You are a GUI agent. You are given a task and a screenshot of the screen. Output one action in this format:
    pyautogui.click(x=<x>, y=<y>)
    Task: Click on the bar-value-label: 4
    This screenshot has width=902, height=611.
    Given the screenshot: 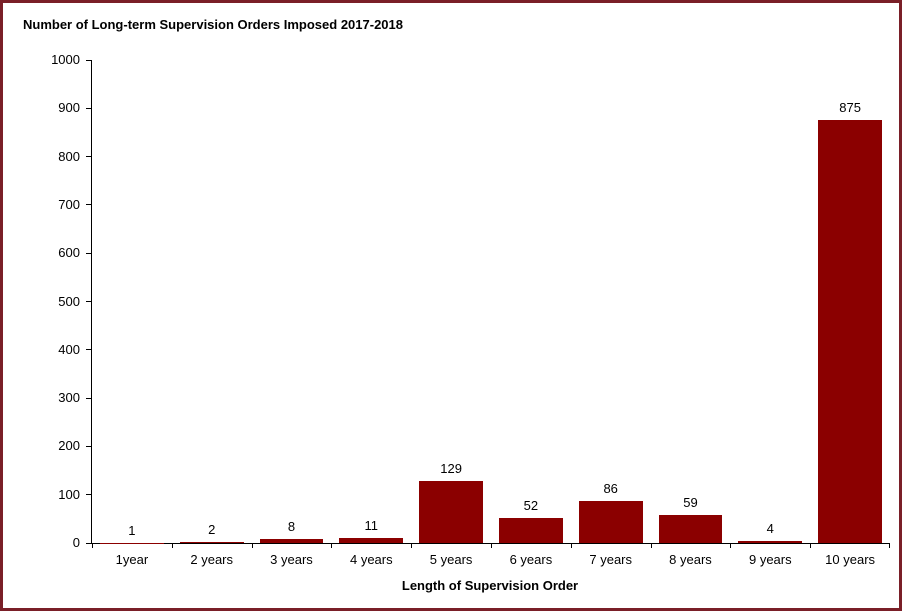 What is the action you would take?
    pyautogui.click(x=770, y=529)
    